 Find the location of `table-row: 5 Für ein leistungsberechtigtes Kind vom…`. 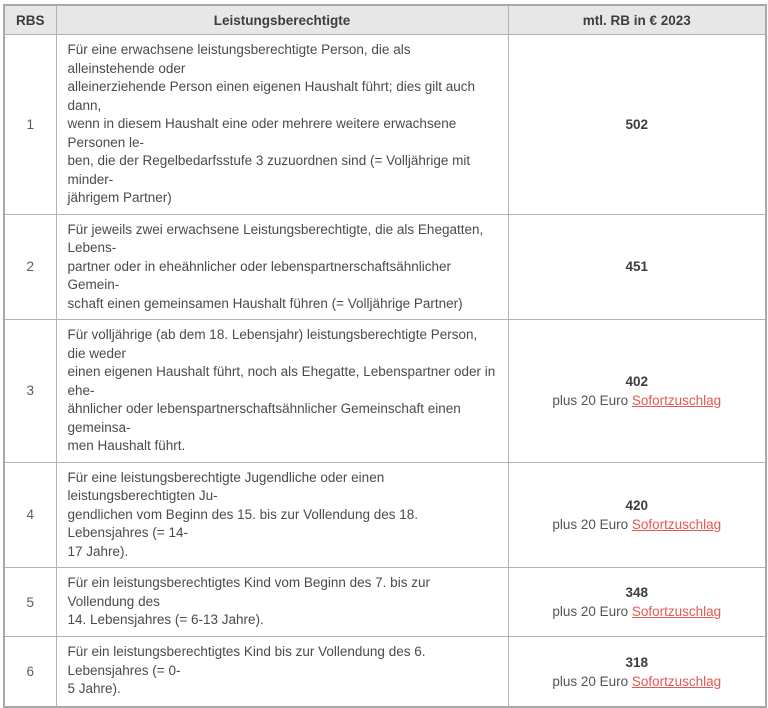

table-row: 5 Für ein leistungsberechtigtes Kind vom… is located at coordinates (385, 602).